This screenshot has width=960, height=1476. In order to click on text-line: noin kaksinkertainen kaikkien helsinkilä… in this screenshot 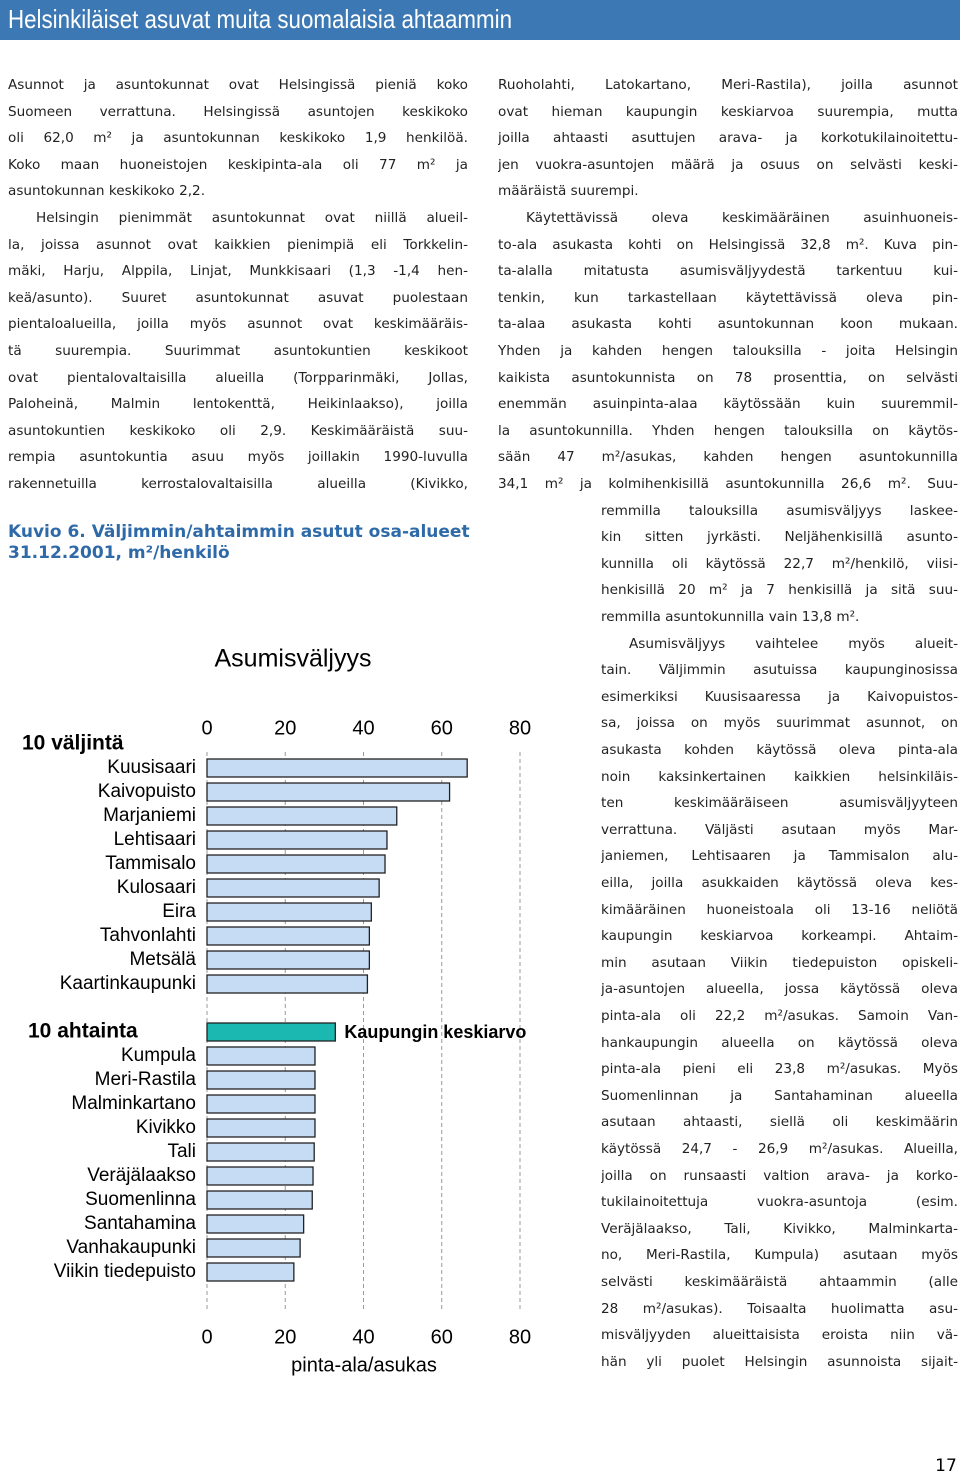, I will do `click(779, 776)`.